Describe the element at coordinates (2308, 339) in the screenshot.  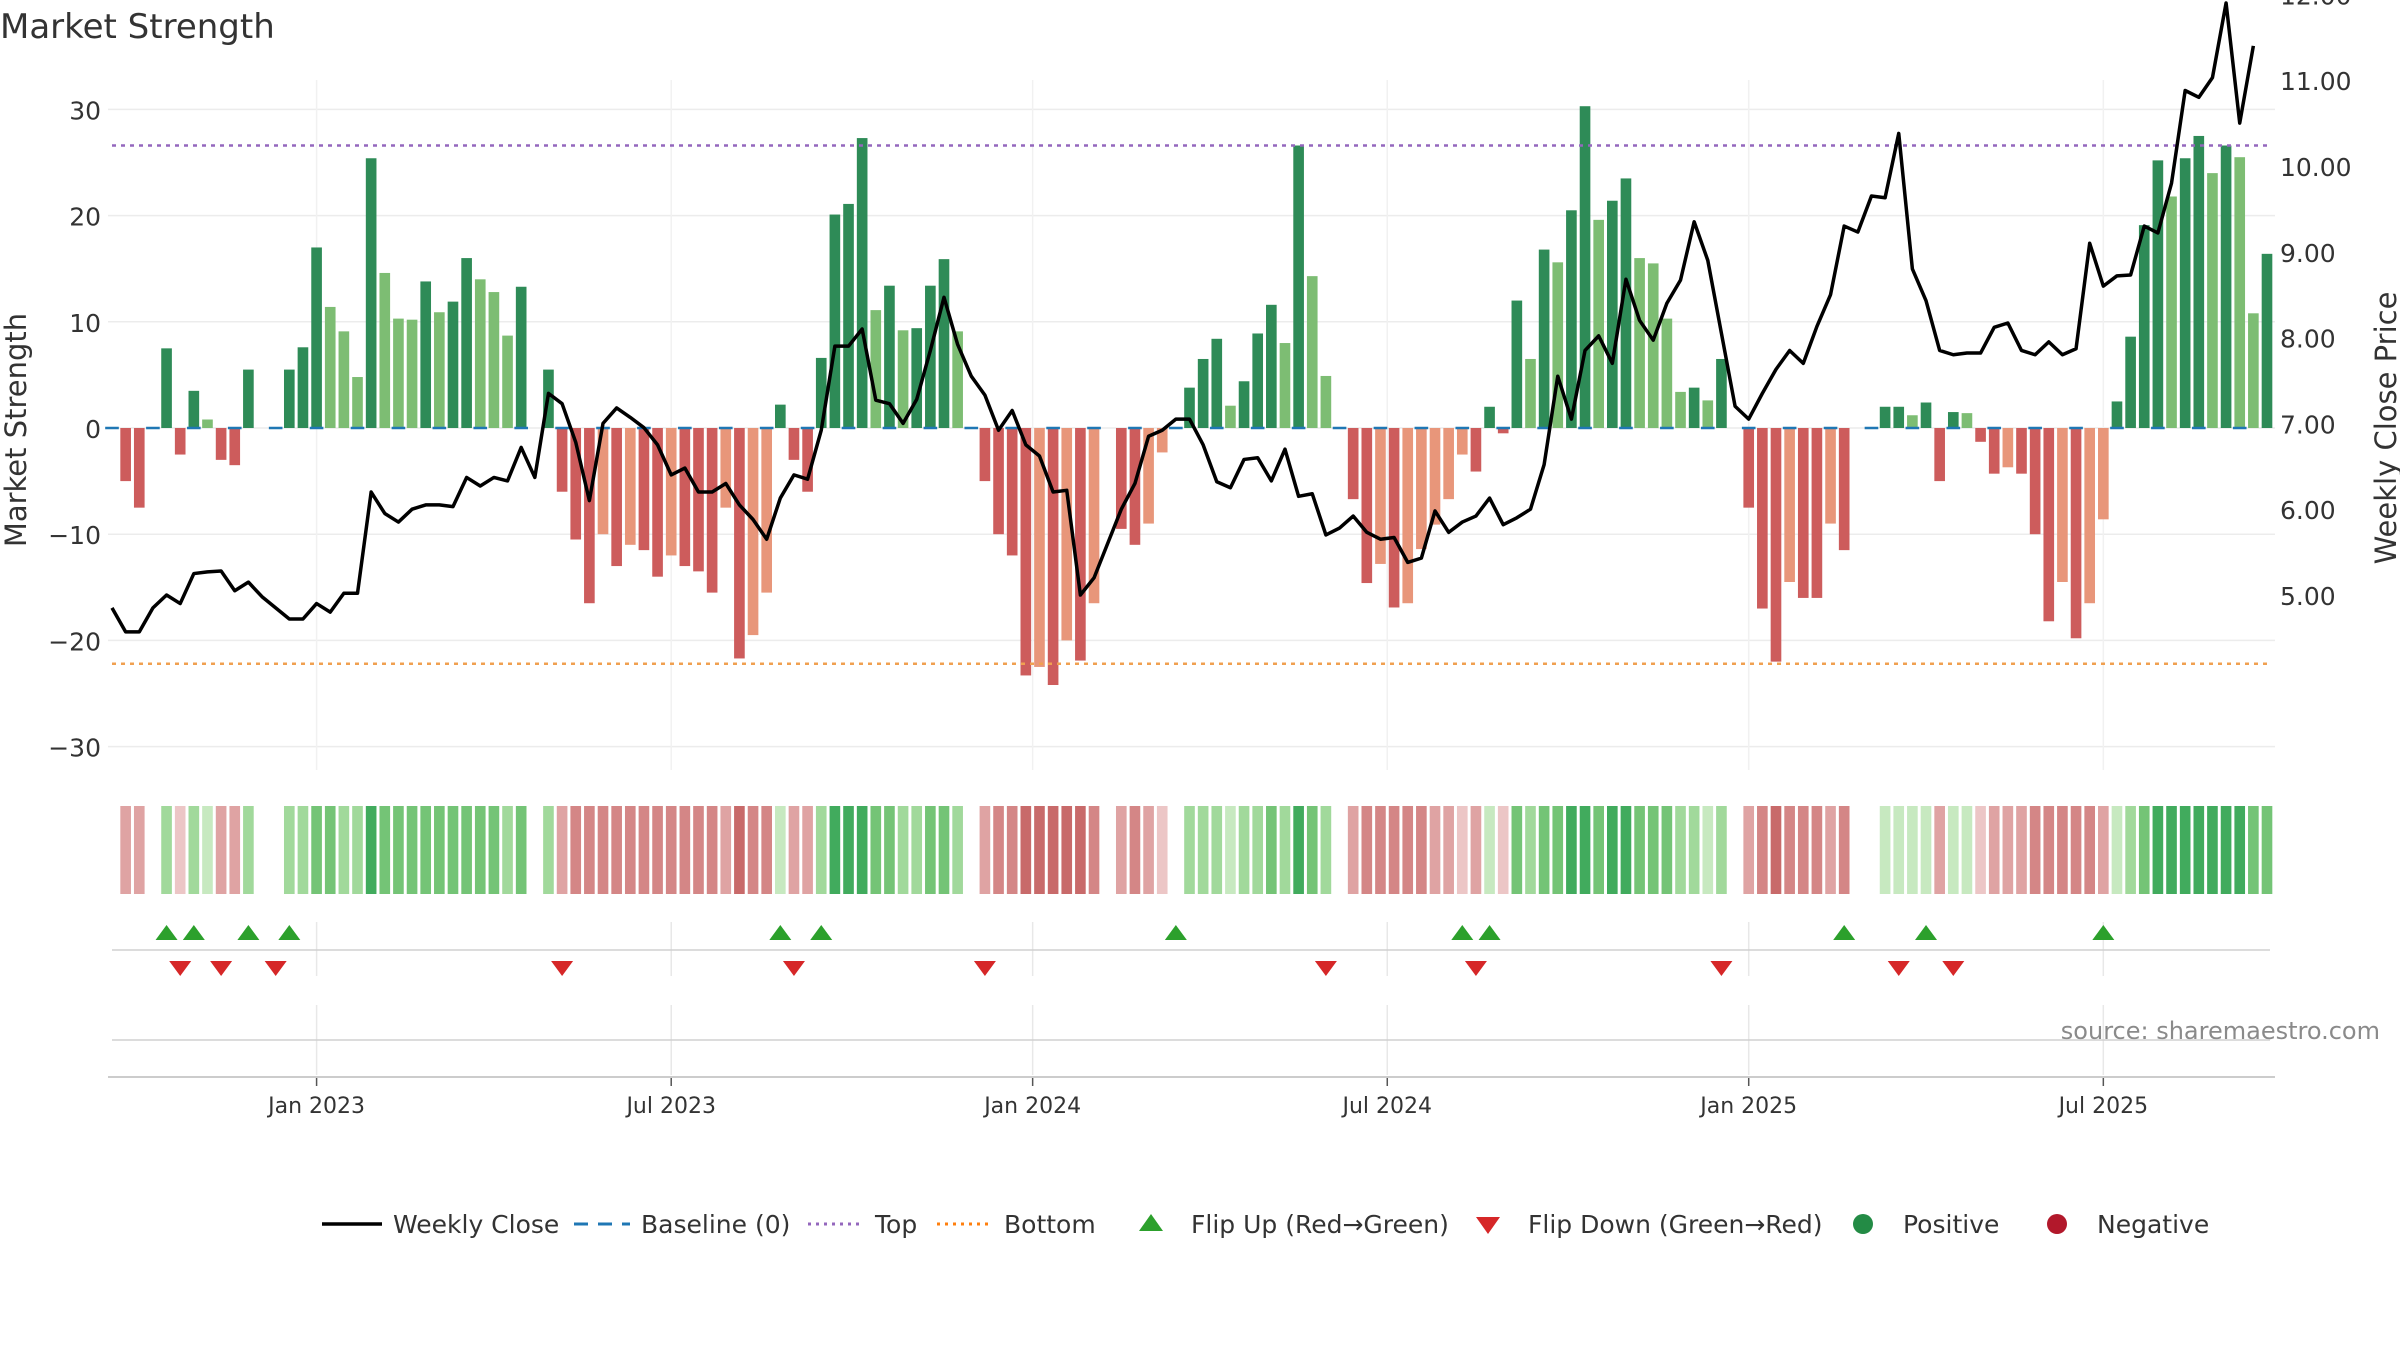
I see `y2-tick-label: 8.00` at that location.